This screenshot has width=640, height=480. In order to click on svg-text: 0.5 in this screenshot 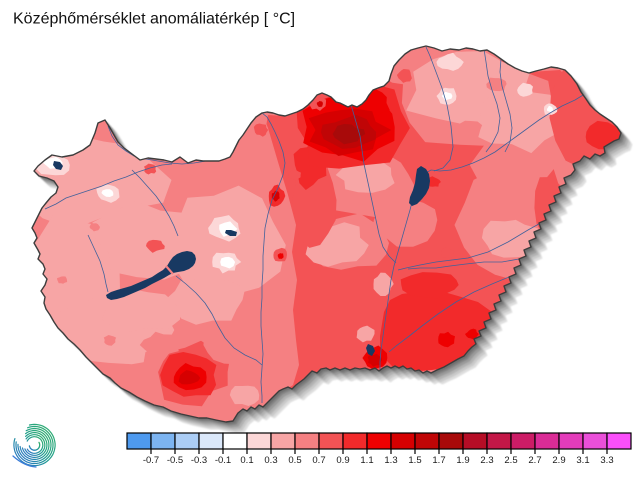, I will do `click(294, 460)`.